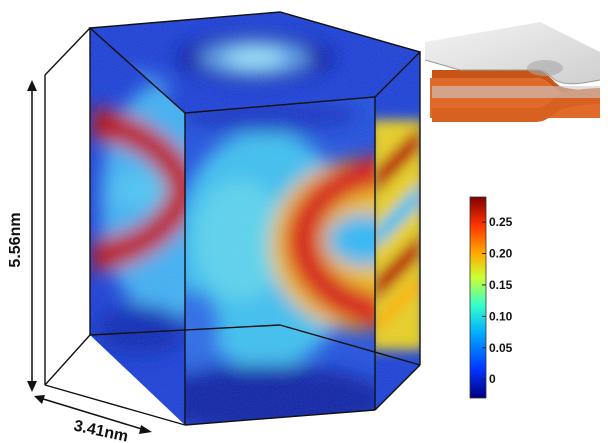 Image resolution: width=608 pixels, height=443 pixels. I want to click on colorbar-tick-label: 0.25, so click(501, 222).